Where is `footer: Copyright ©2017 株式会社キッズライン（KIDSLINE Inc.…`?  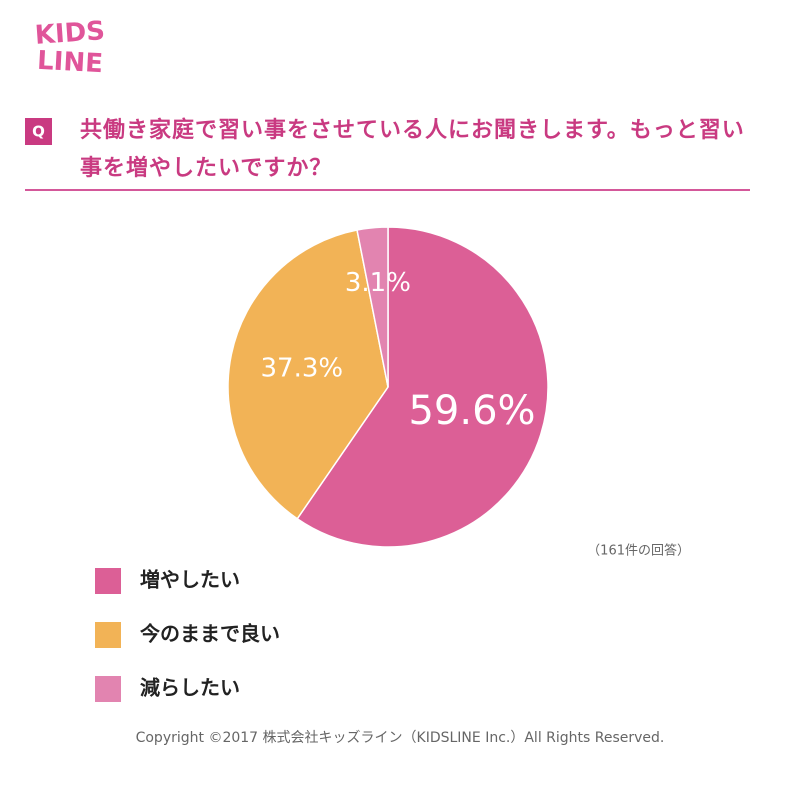 footer: Copyright ©2017 株式会社キッズライン（KIDSLINE Inc.… is located at coordinates (400, 738).